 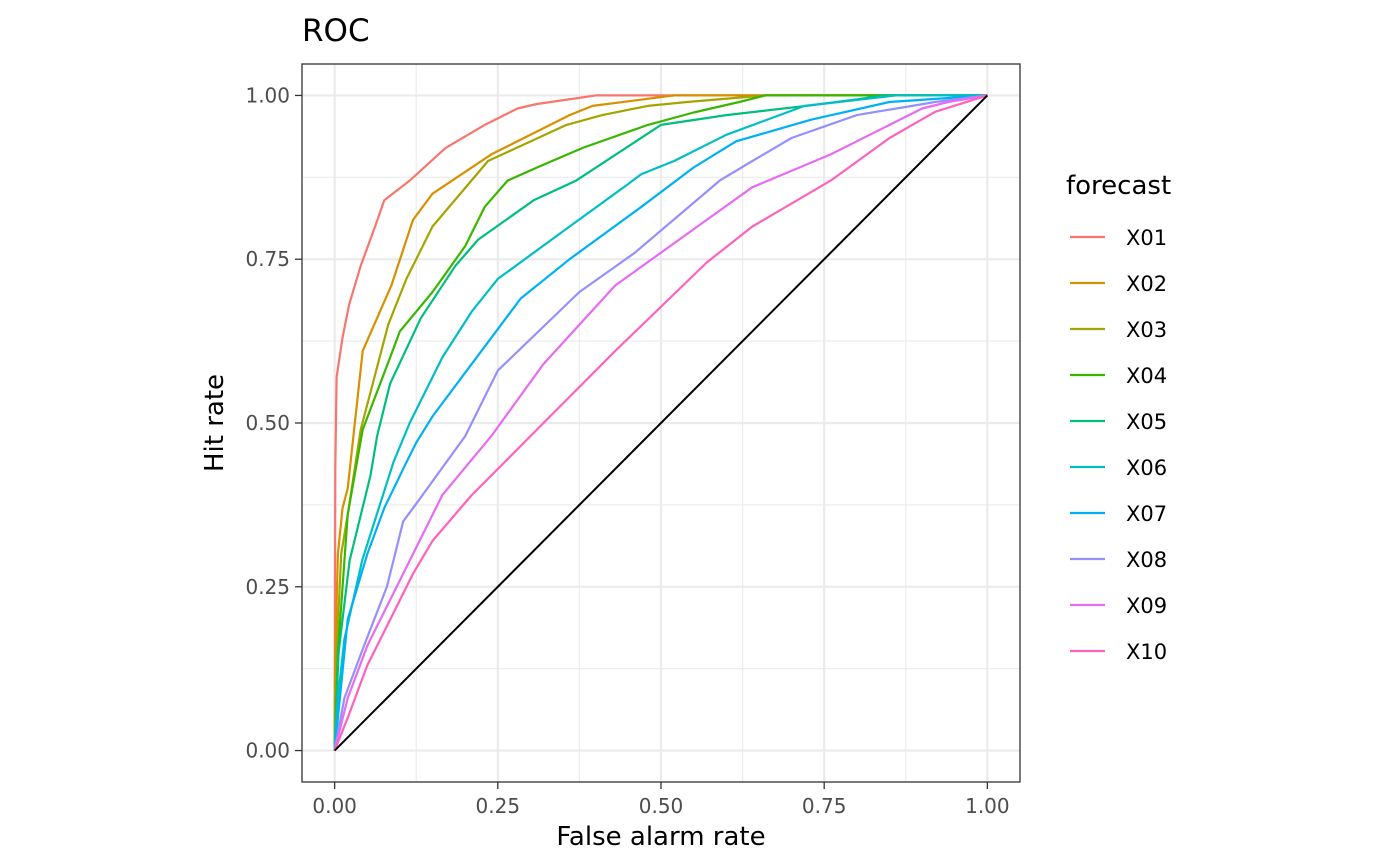 I want to click on legend-item-x08: X08, so click(x=1118, y=560).